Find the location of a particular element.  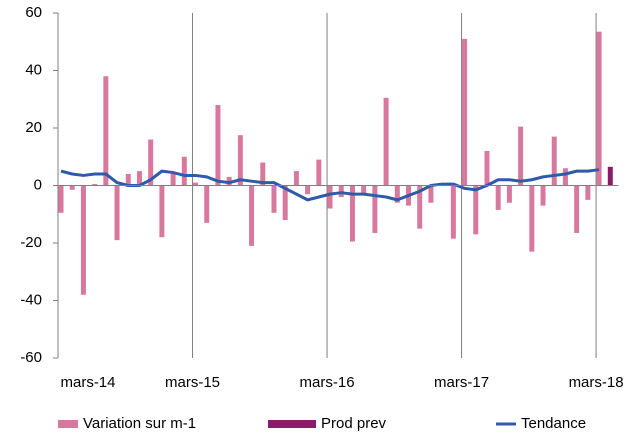

y-tick-label: 0 is located at coordinates (38, 184).